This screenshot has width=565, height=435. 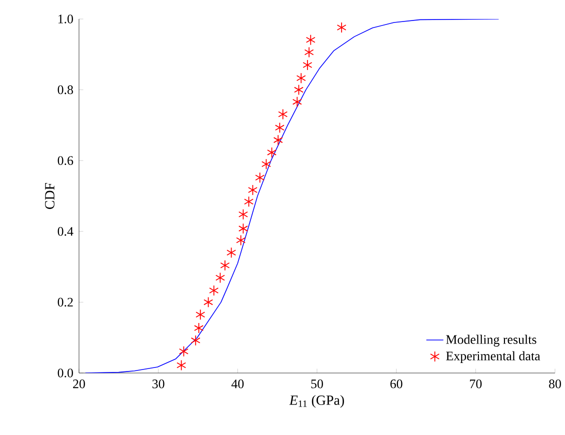 I want to click on x-tick-label: 60, so click(x=396, y=384).